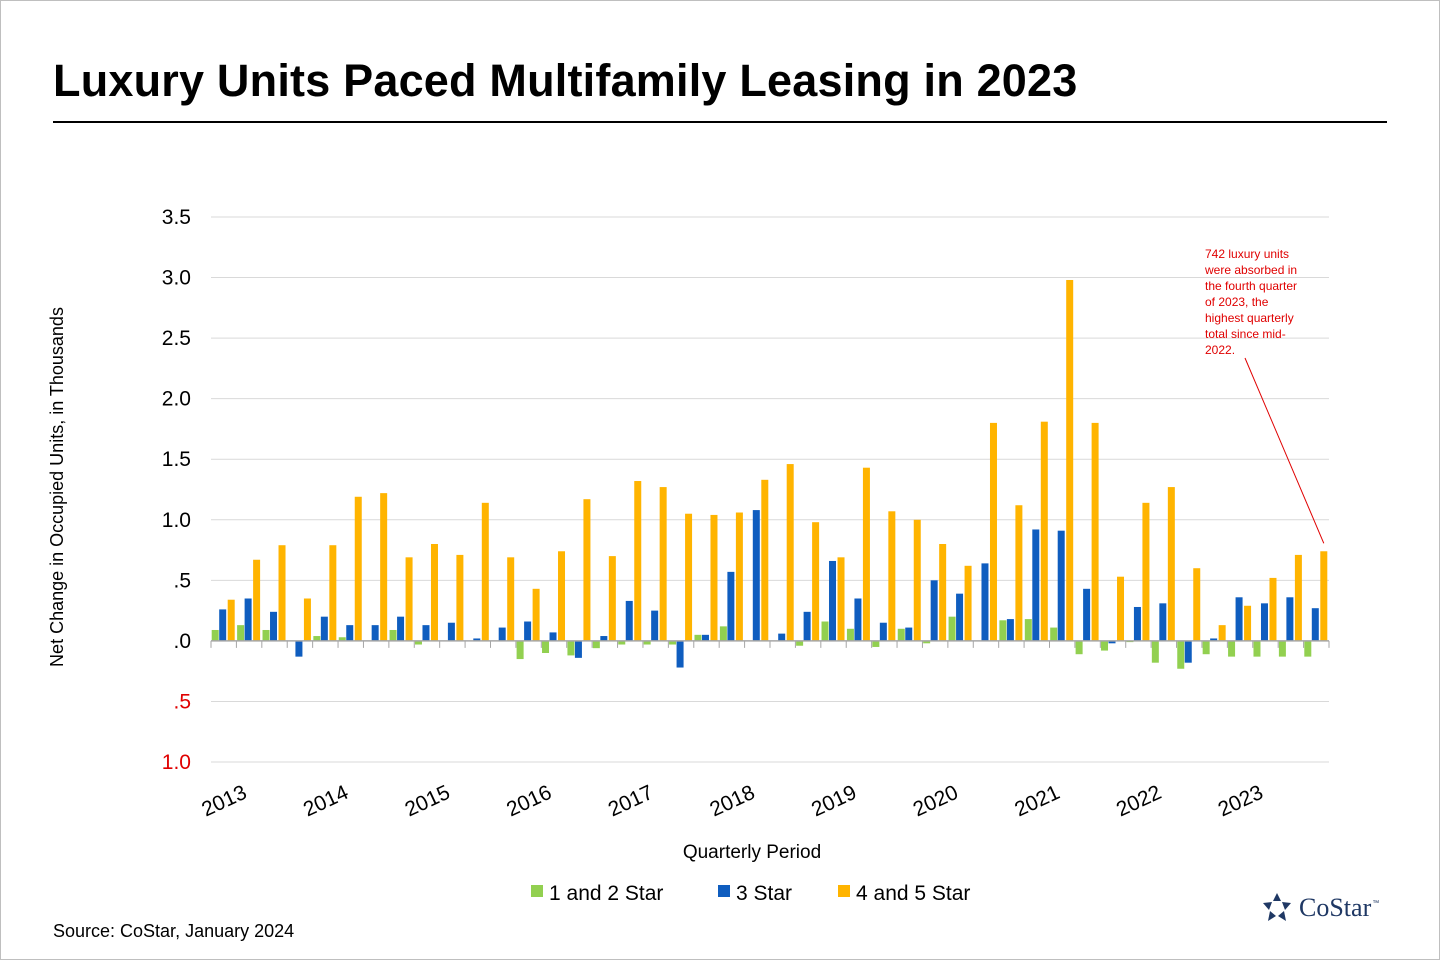 The image size is (1440, 960). What do you see at coordinates (764, 893) in the screenshot?
I see `legend-label: 3 Star` at bounding box center [764, 893].